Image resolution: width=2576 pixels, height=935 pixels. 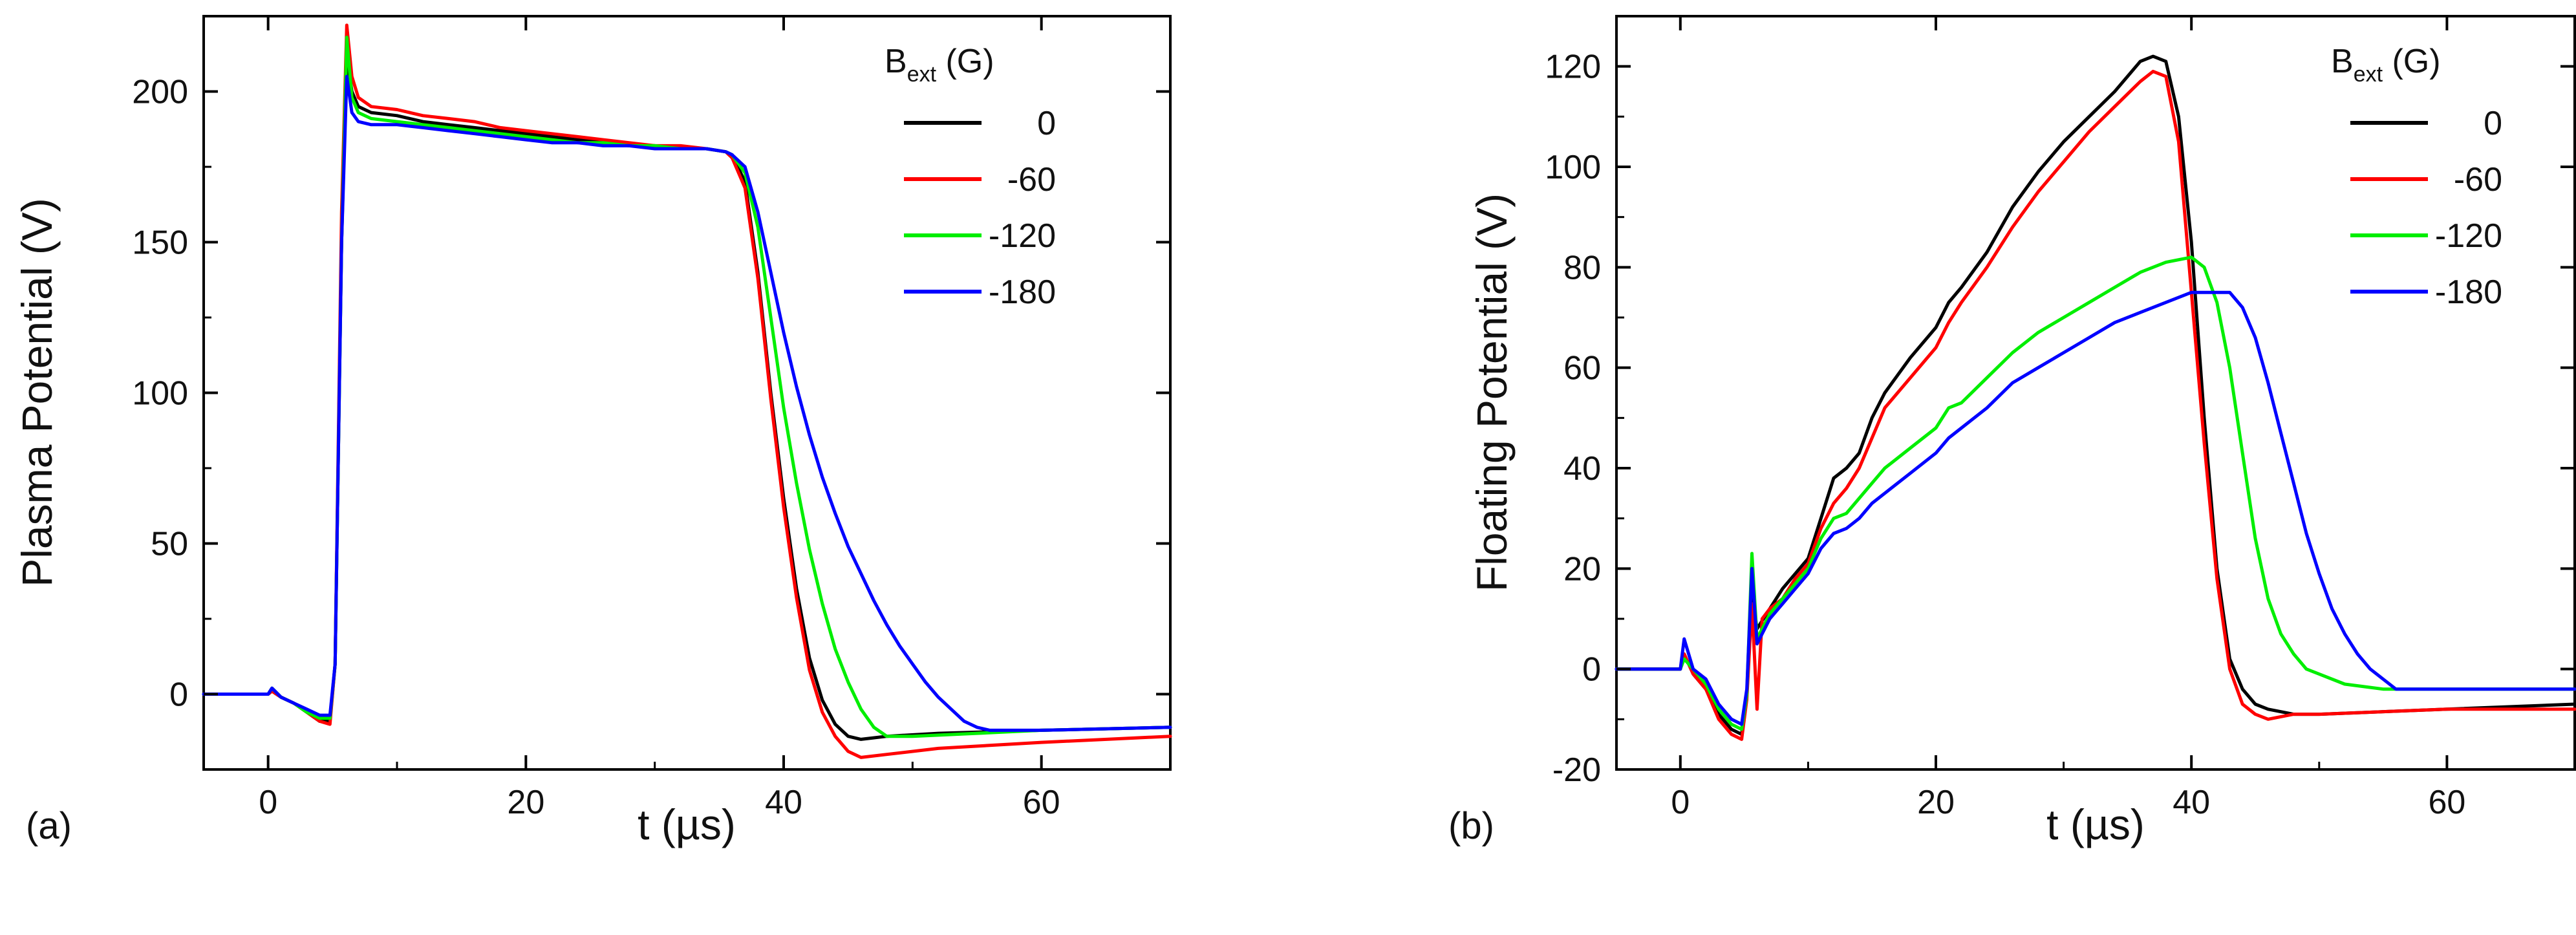 What do you see at coordinates (160, 93) in the screenshot?
I see `panel-a-y-tick-label: 200` at bounding box center [160, 93].